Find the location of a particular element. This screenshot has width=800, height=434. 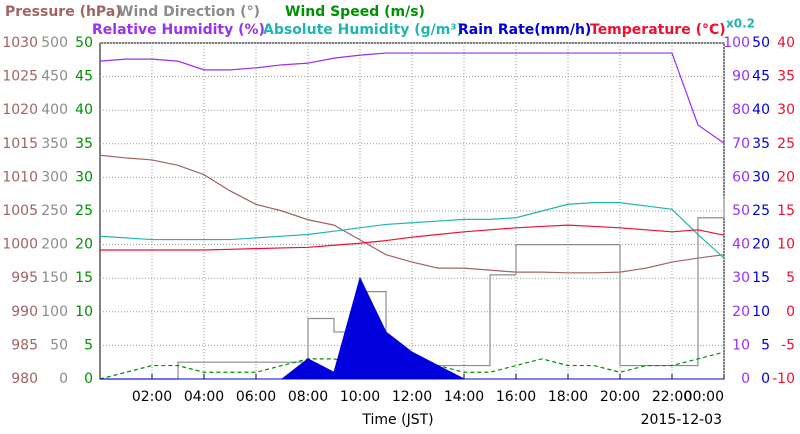

x-tick-label: 18:00 is located at coordinates (568, 397).